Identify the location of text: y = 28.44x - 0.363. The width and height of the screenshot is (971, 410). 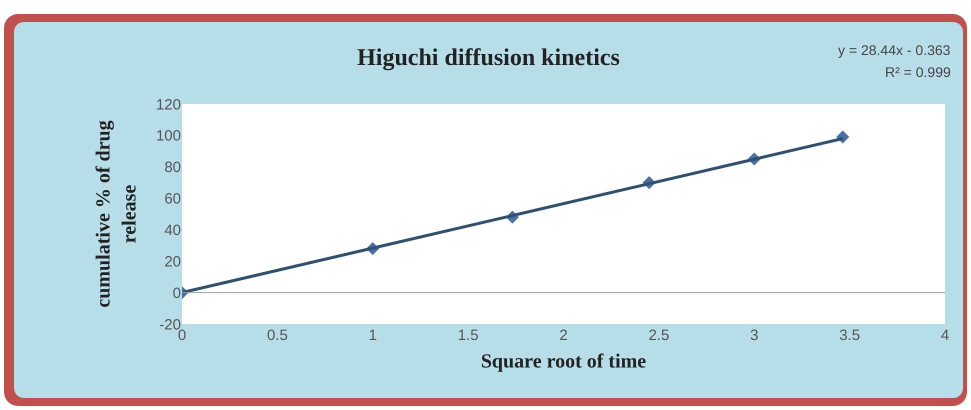
(894, 50).